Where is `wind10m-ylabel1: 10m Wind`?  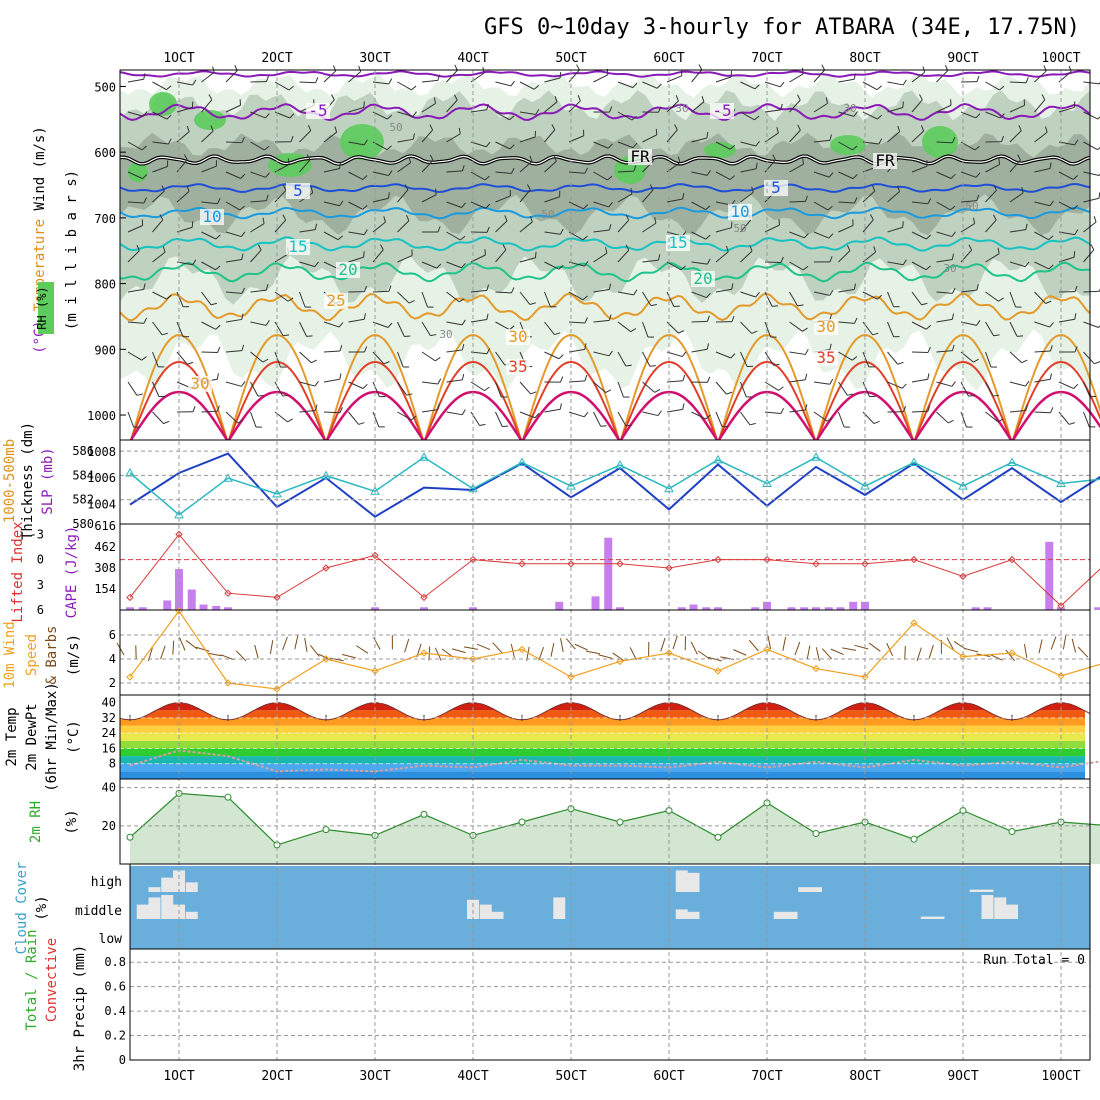 wind10m-ylabel1: 10m Wind is located at coordinates (10, 654).